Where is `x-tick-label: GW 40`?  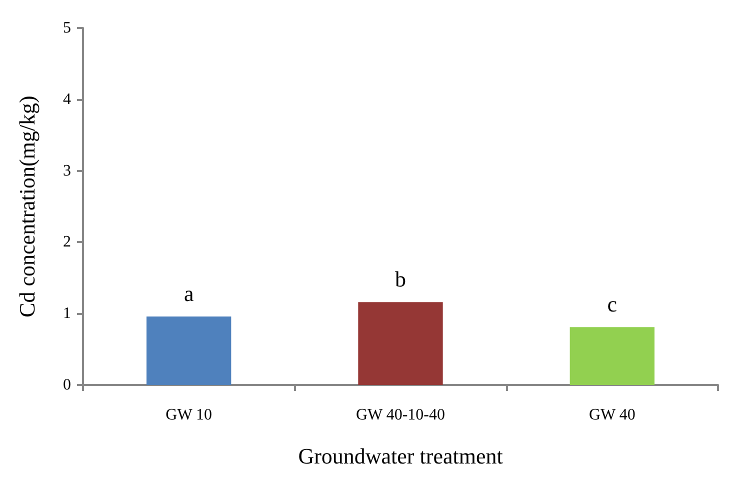
x-tick-label: GW 40 is located at coordinates (612, 415).